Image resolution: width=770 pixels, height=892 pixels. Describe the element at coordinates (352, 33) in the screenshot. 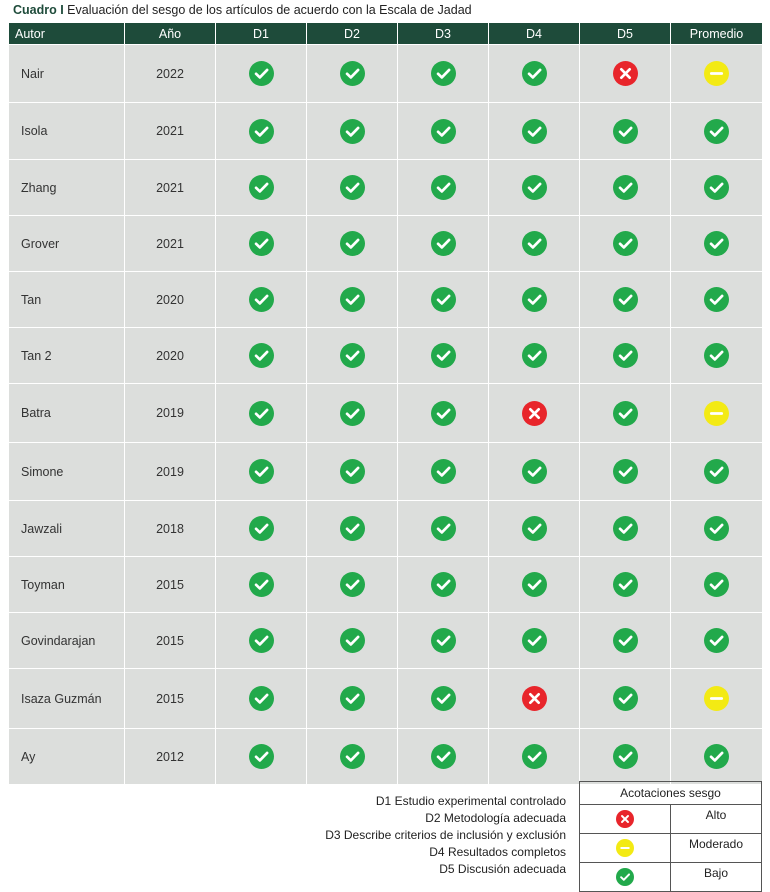

I see `header-d2: D2` at that location.